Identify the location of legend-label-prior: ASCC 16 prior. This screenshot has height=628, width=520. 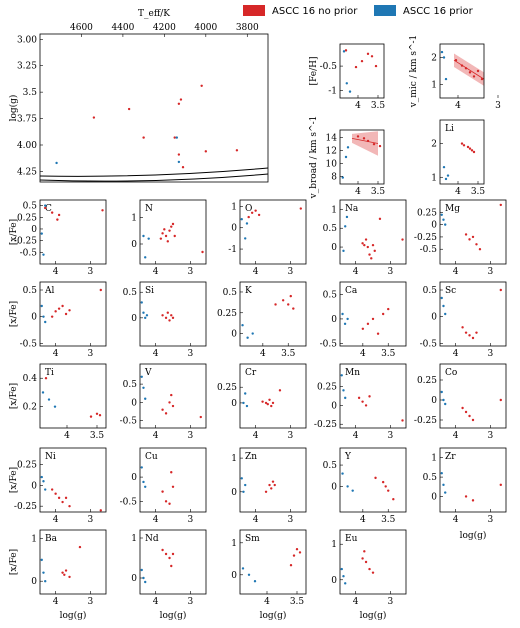
(438, 11).